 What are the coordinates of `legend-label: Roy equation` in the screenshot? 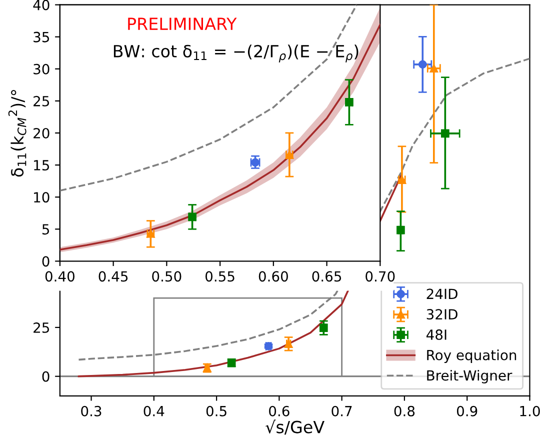 It's located at (471, 356).